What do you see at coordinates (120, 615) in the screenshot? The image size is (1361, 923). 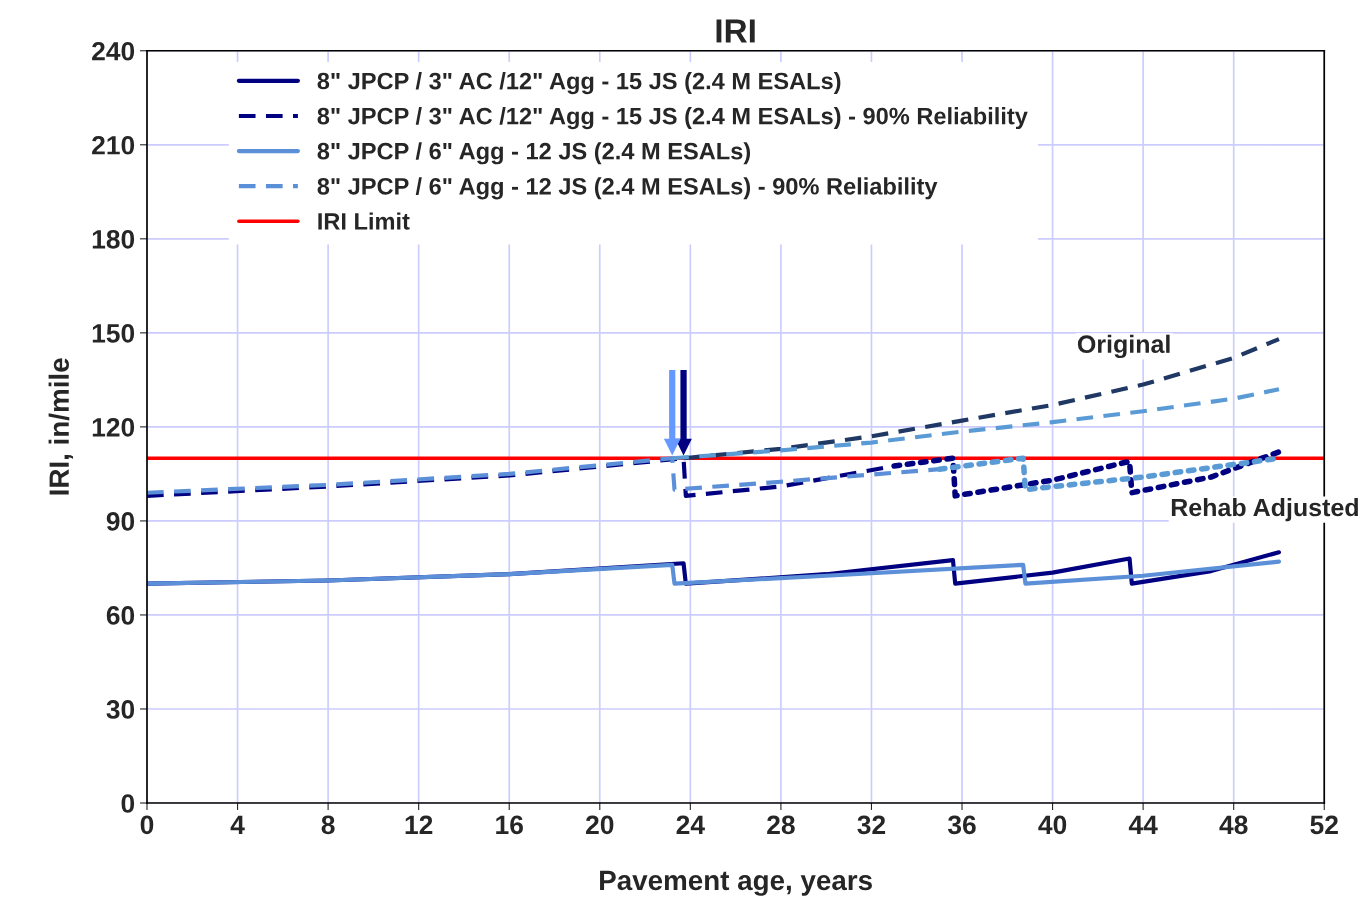 I see `y-tick-label: 60` at bounding box center [120, 615].